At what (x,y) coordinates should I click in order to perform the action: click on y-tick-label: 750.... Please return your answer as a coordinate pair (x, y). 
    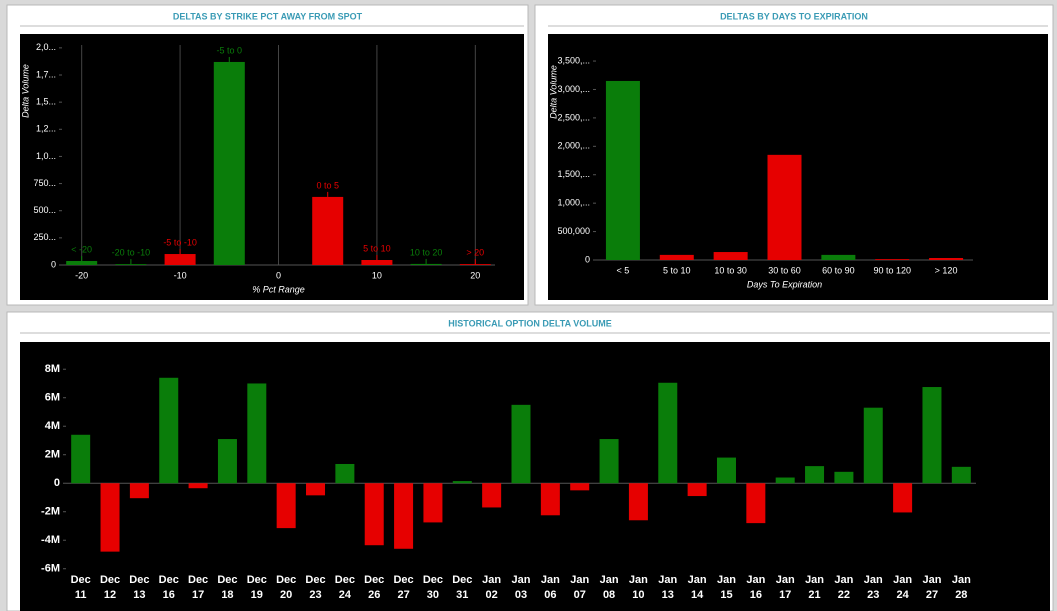
    Looking at the image, I should click on (44, 183).